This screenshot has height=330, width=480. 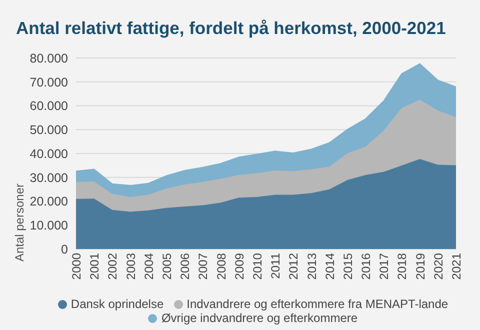 What do you see at coordinates (221, 266) in the screenshot?
I see `x-tick-label: 2008` at bounding box center [221, 266].